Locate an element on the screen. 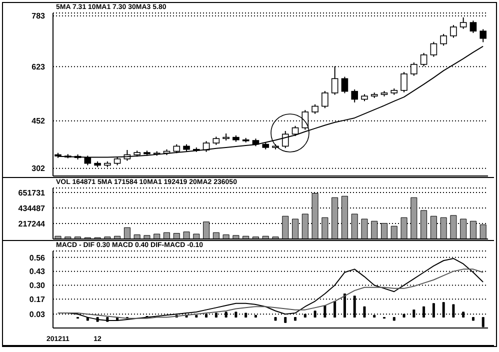  y-tick-label: 0.03 is located at coordinates (37, 314).